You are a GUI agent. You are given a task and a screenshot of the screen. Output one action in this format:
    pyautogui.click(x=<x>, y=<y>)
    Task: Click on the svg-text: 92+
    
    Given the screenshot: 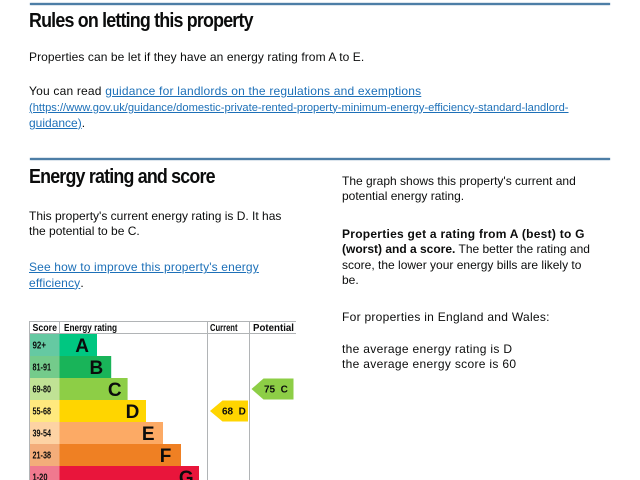 What is the action you would take?
    pyautogui.click(x=40, y=346)
    